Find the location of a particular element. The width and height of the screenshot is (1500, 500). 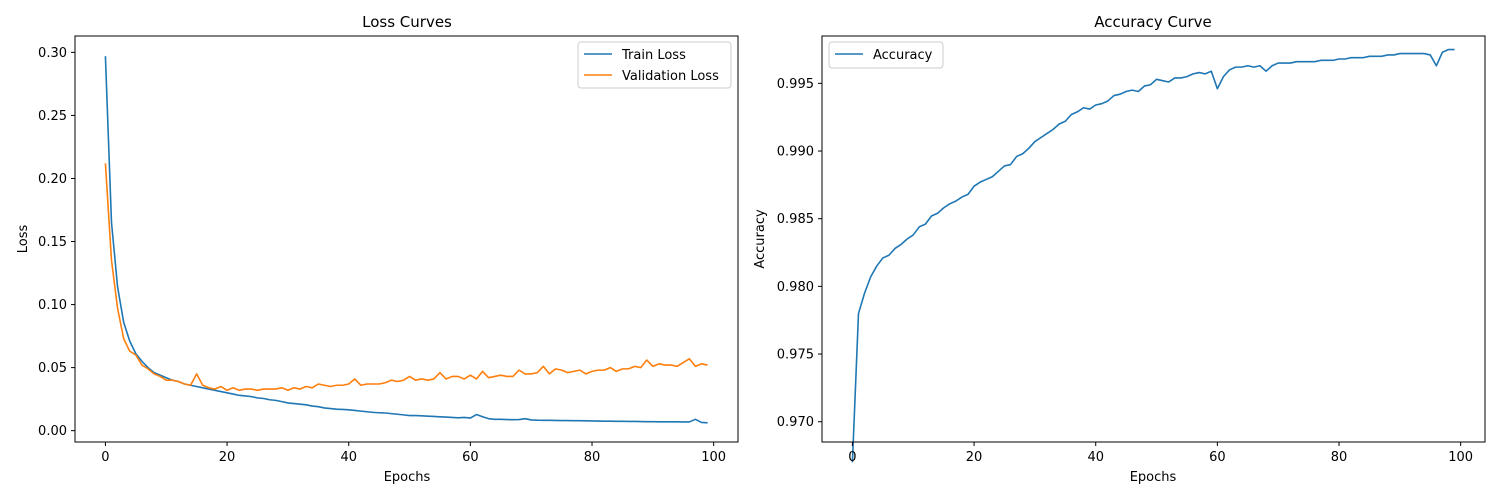

loss-chart-x-tick-label: 20 is located at coordinates (227, 457).